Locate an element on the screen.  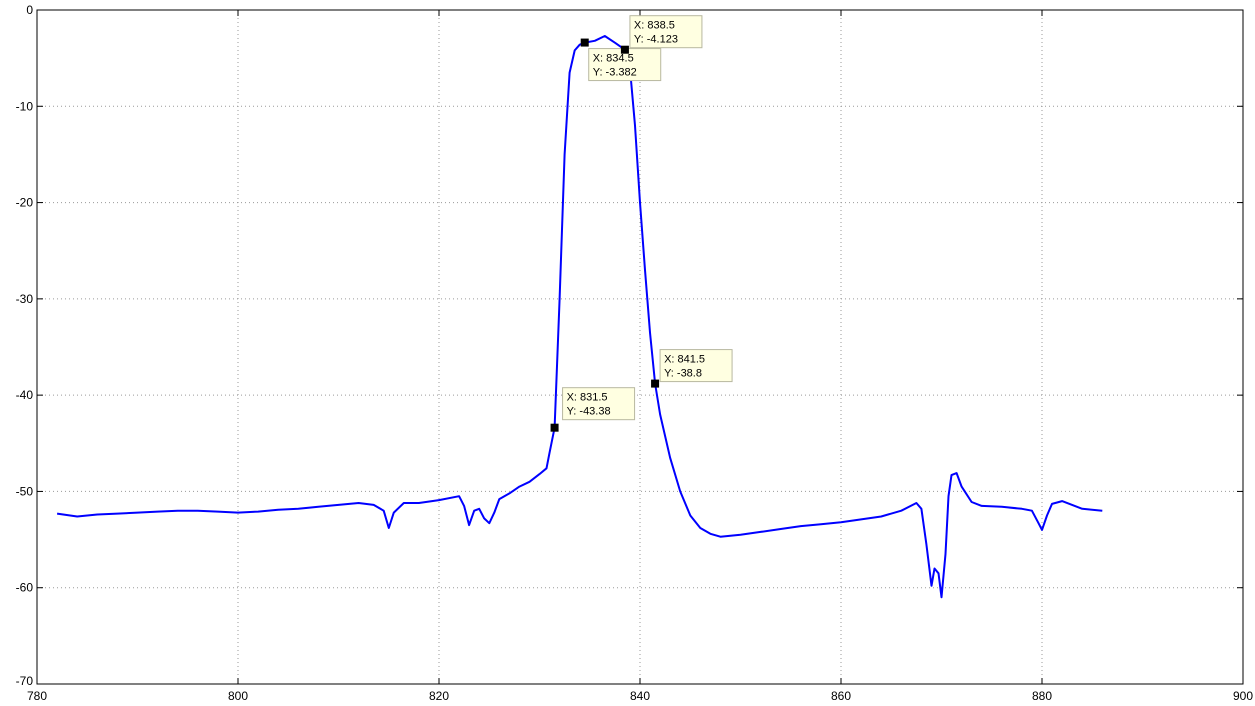
datatip: X: 831.5 Y: -43.38 is located at coordinates (593, 409).